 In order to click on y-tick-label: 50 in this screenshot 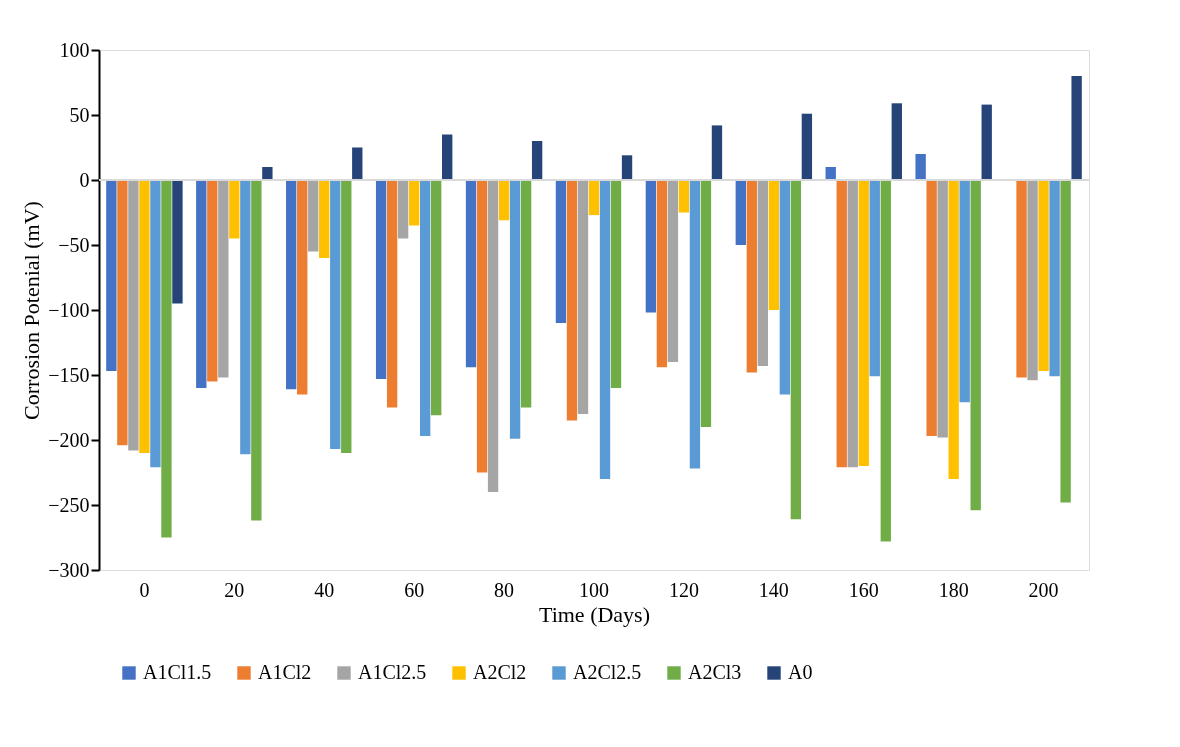, I will do `click(79, 114)`.